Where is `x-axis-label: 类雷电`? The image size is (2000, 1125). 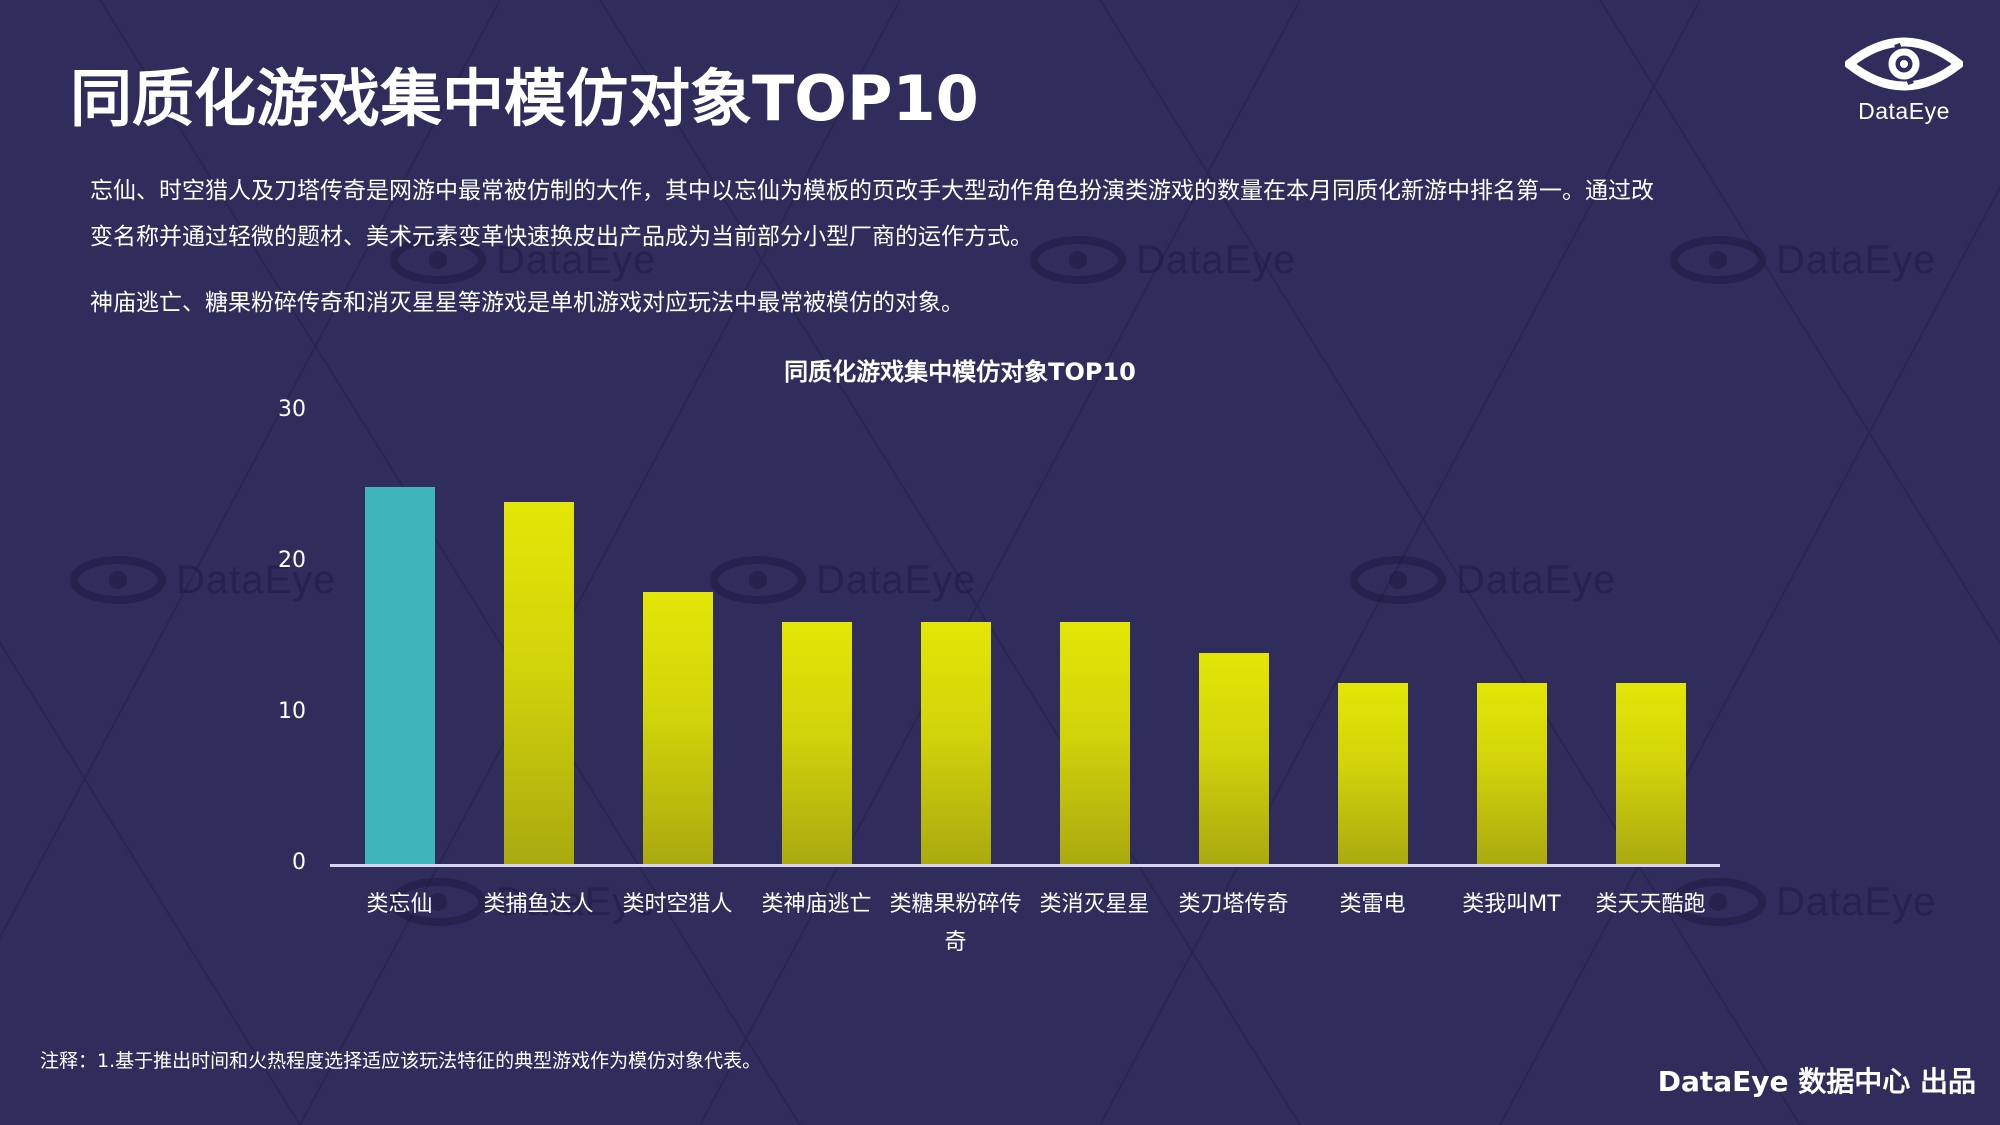
x-axis-label: 类雷电 is located at coordinates (1372, 904).